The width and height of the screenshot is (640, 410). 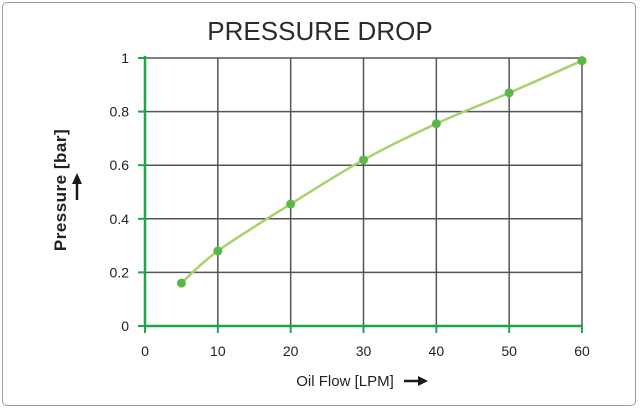 I want to click on y-tick-label: 0.6, so click(x=120, y=165).